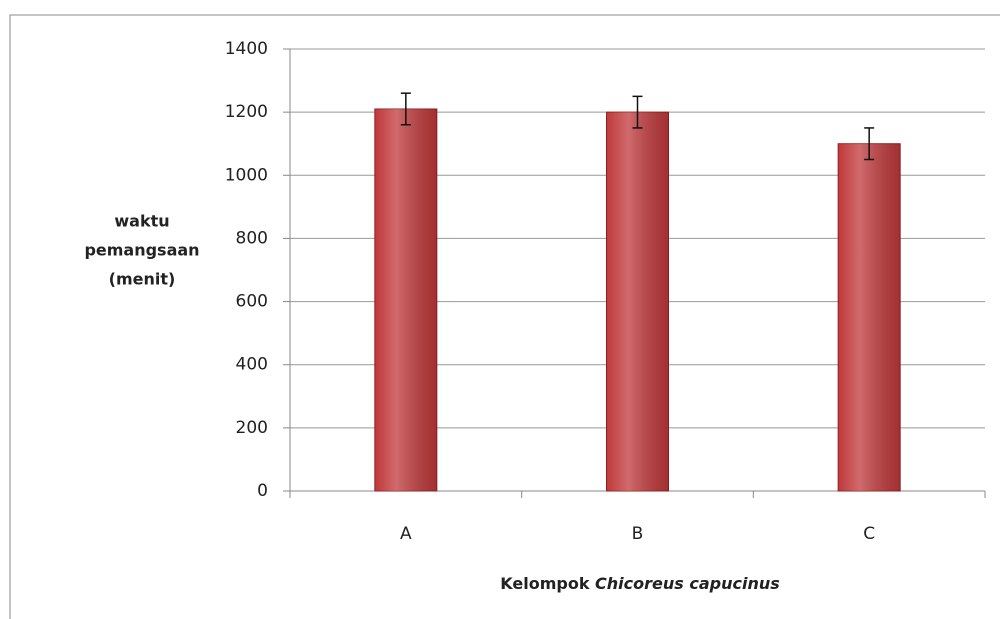 Image resolution: width=1000 pixels, height=619 pixels. Describe the element at coordinates (252, 428) in the screenshot. I see `y-tick-label: 200` at that location.